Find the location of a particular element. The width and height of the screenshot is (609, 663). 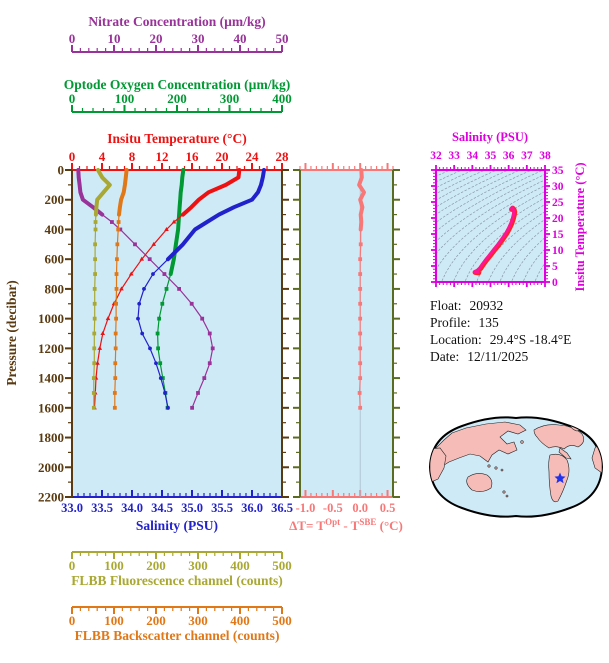

svg-text: 34 is located at coordinates (473, 156).